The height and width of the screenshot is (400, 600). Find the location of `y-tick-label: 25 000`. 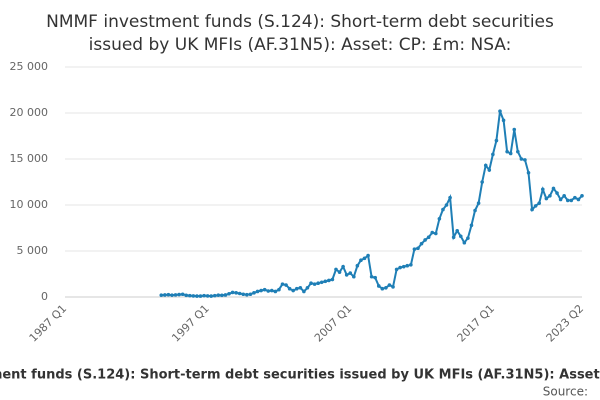

y-tick-label: 25 000 is located at coordinates (29, 66).